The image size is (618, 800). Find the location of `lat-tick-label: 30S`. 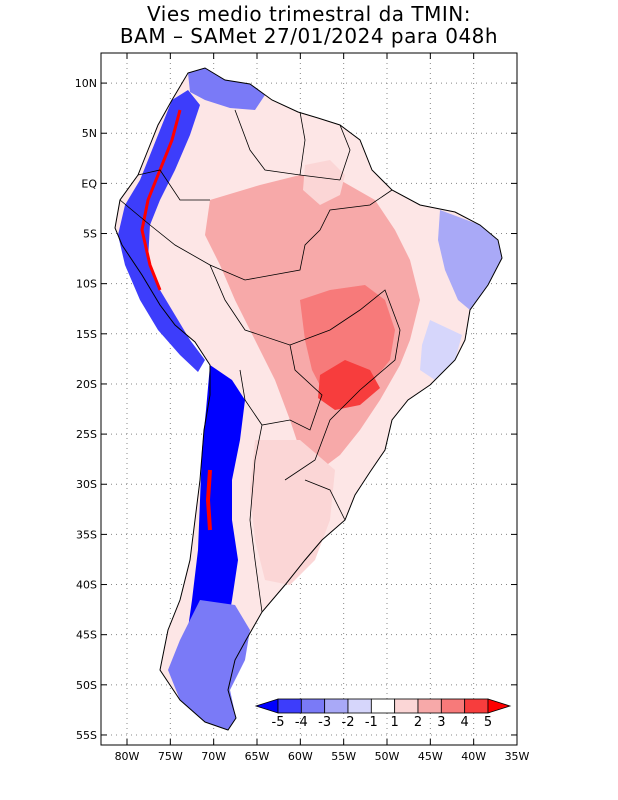

lat-tick-label: 30S is located at coordinates (86, 484).